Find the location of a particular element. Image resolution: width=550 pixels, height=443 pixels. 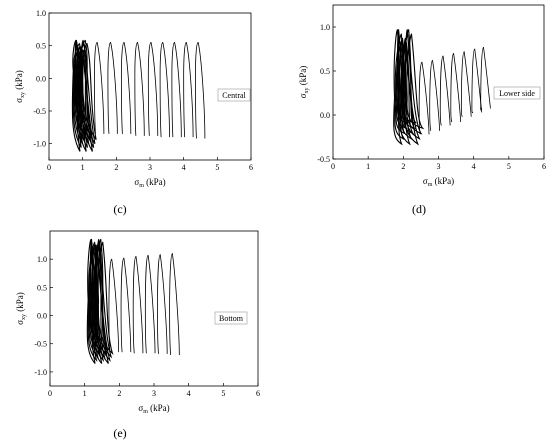

legend-label: Central is located at coordinates (234, 95).